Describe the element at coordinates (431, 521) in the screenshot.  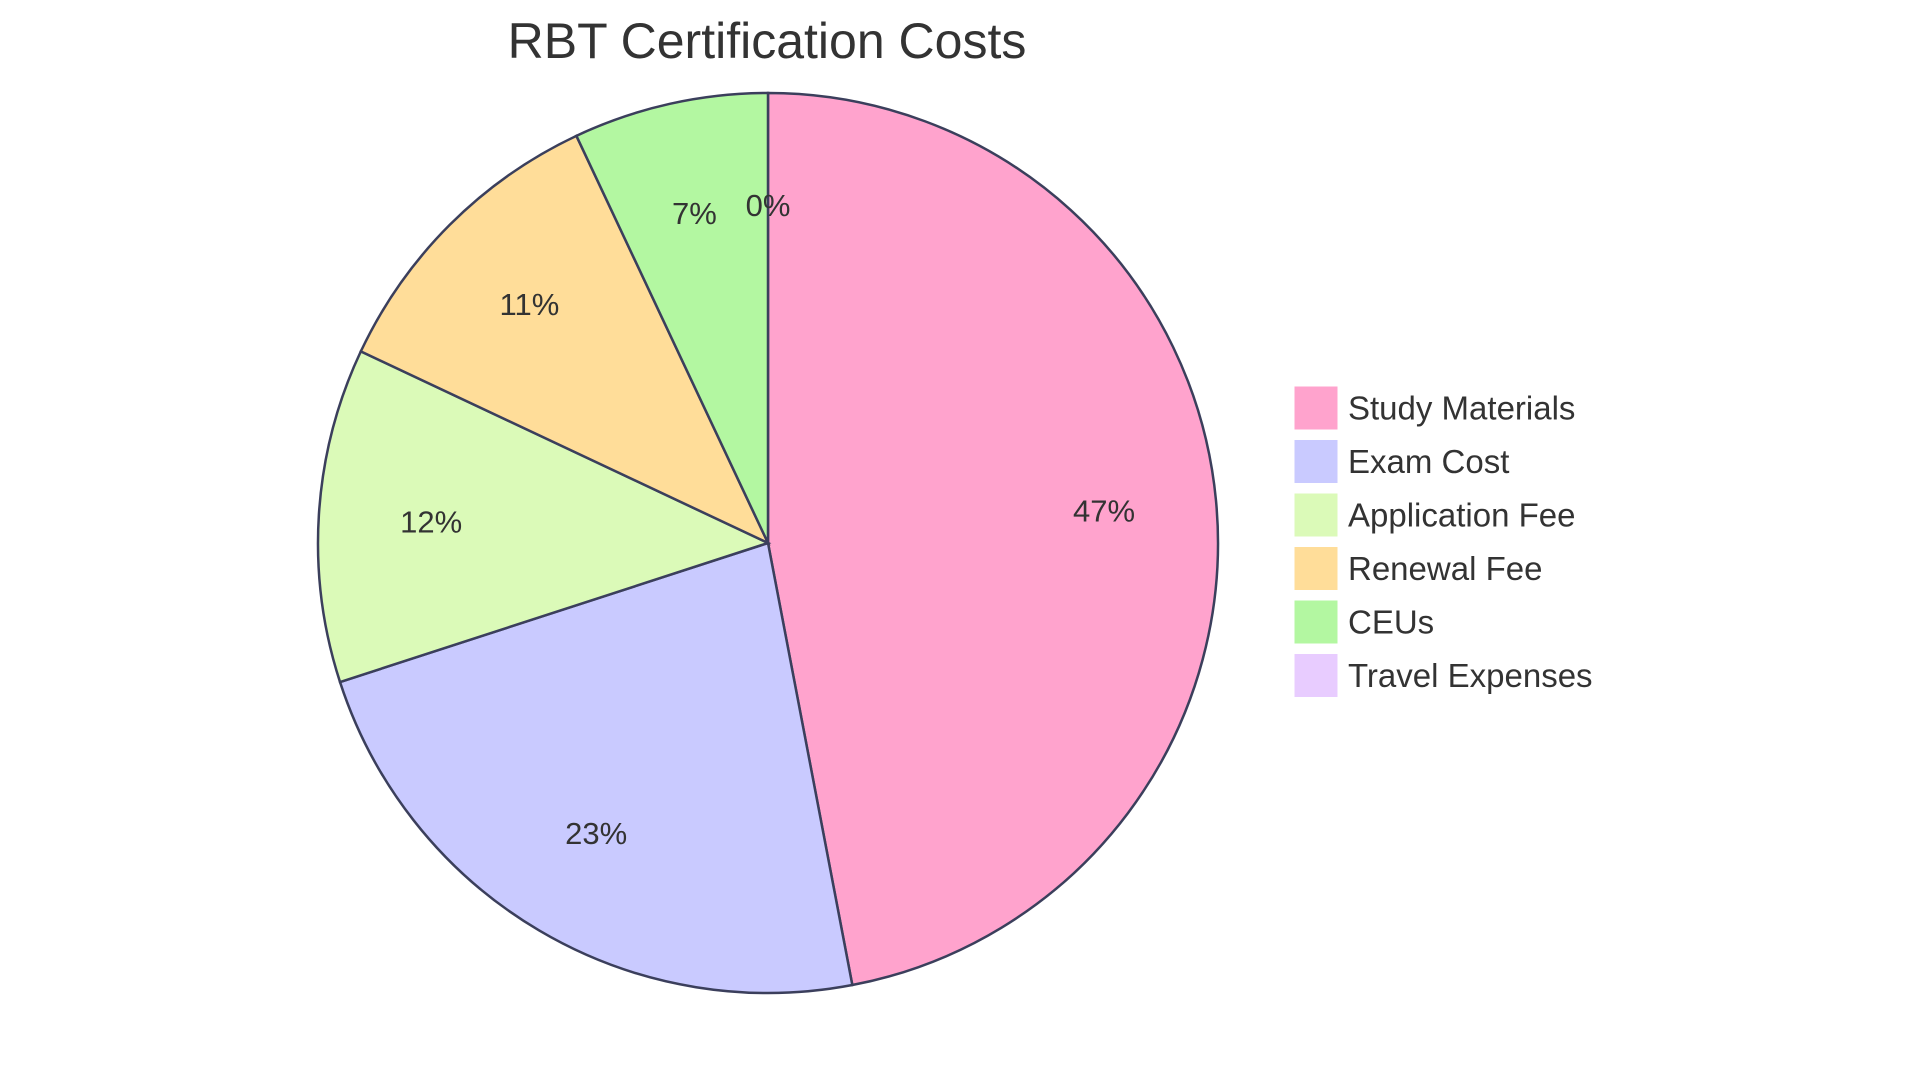
I see `slice-label-application-fee: 12%` at that location.